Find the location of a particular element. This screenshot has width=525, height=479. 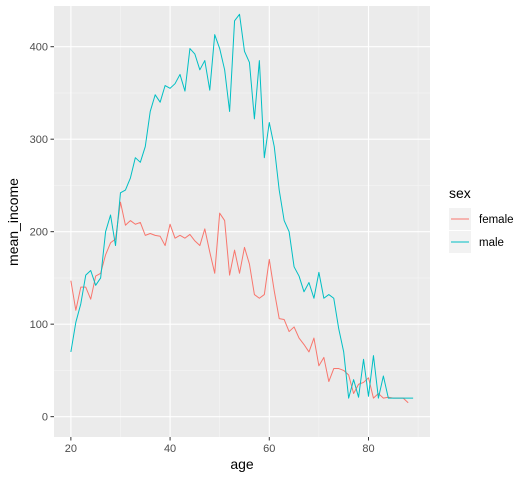

legend: sex female male is located at coordinates (481, 219).